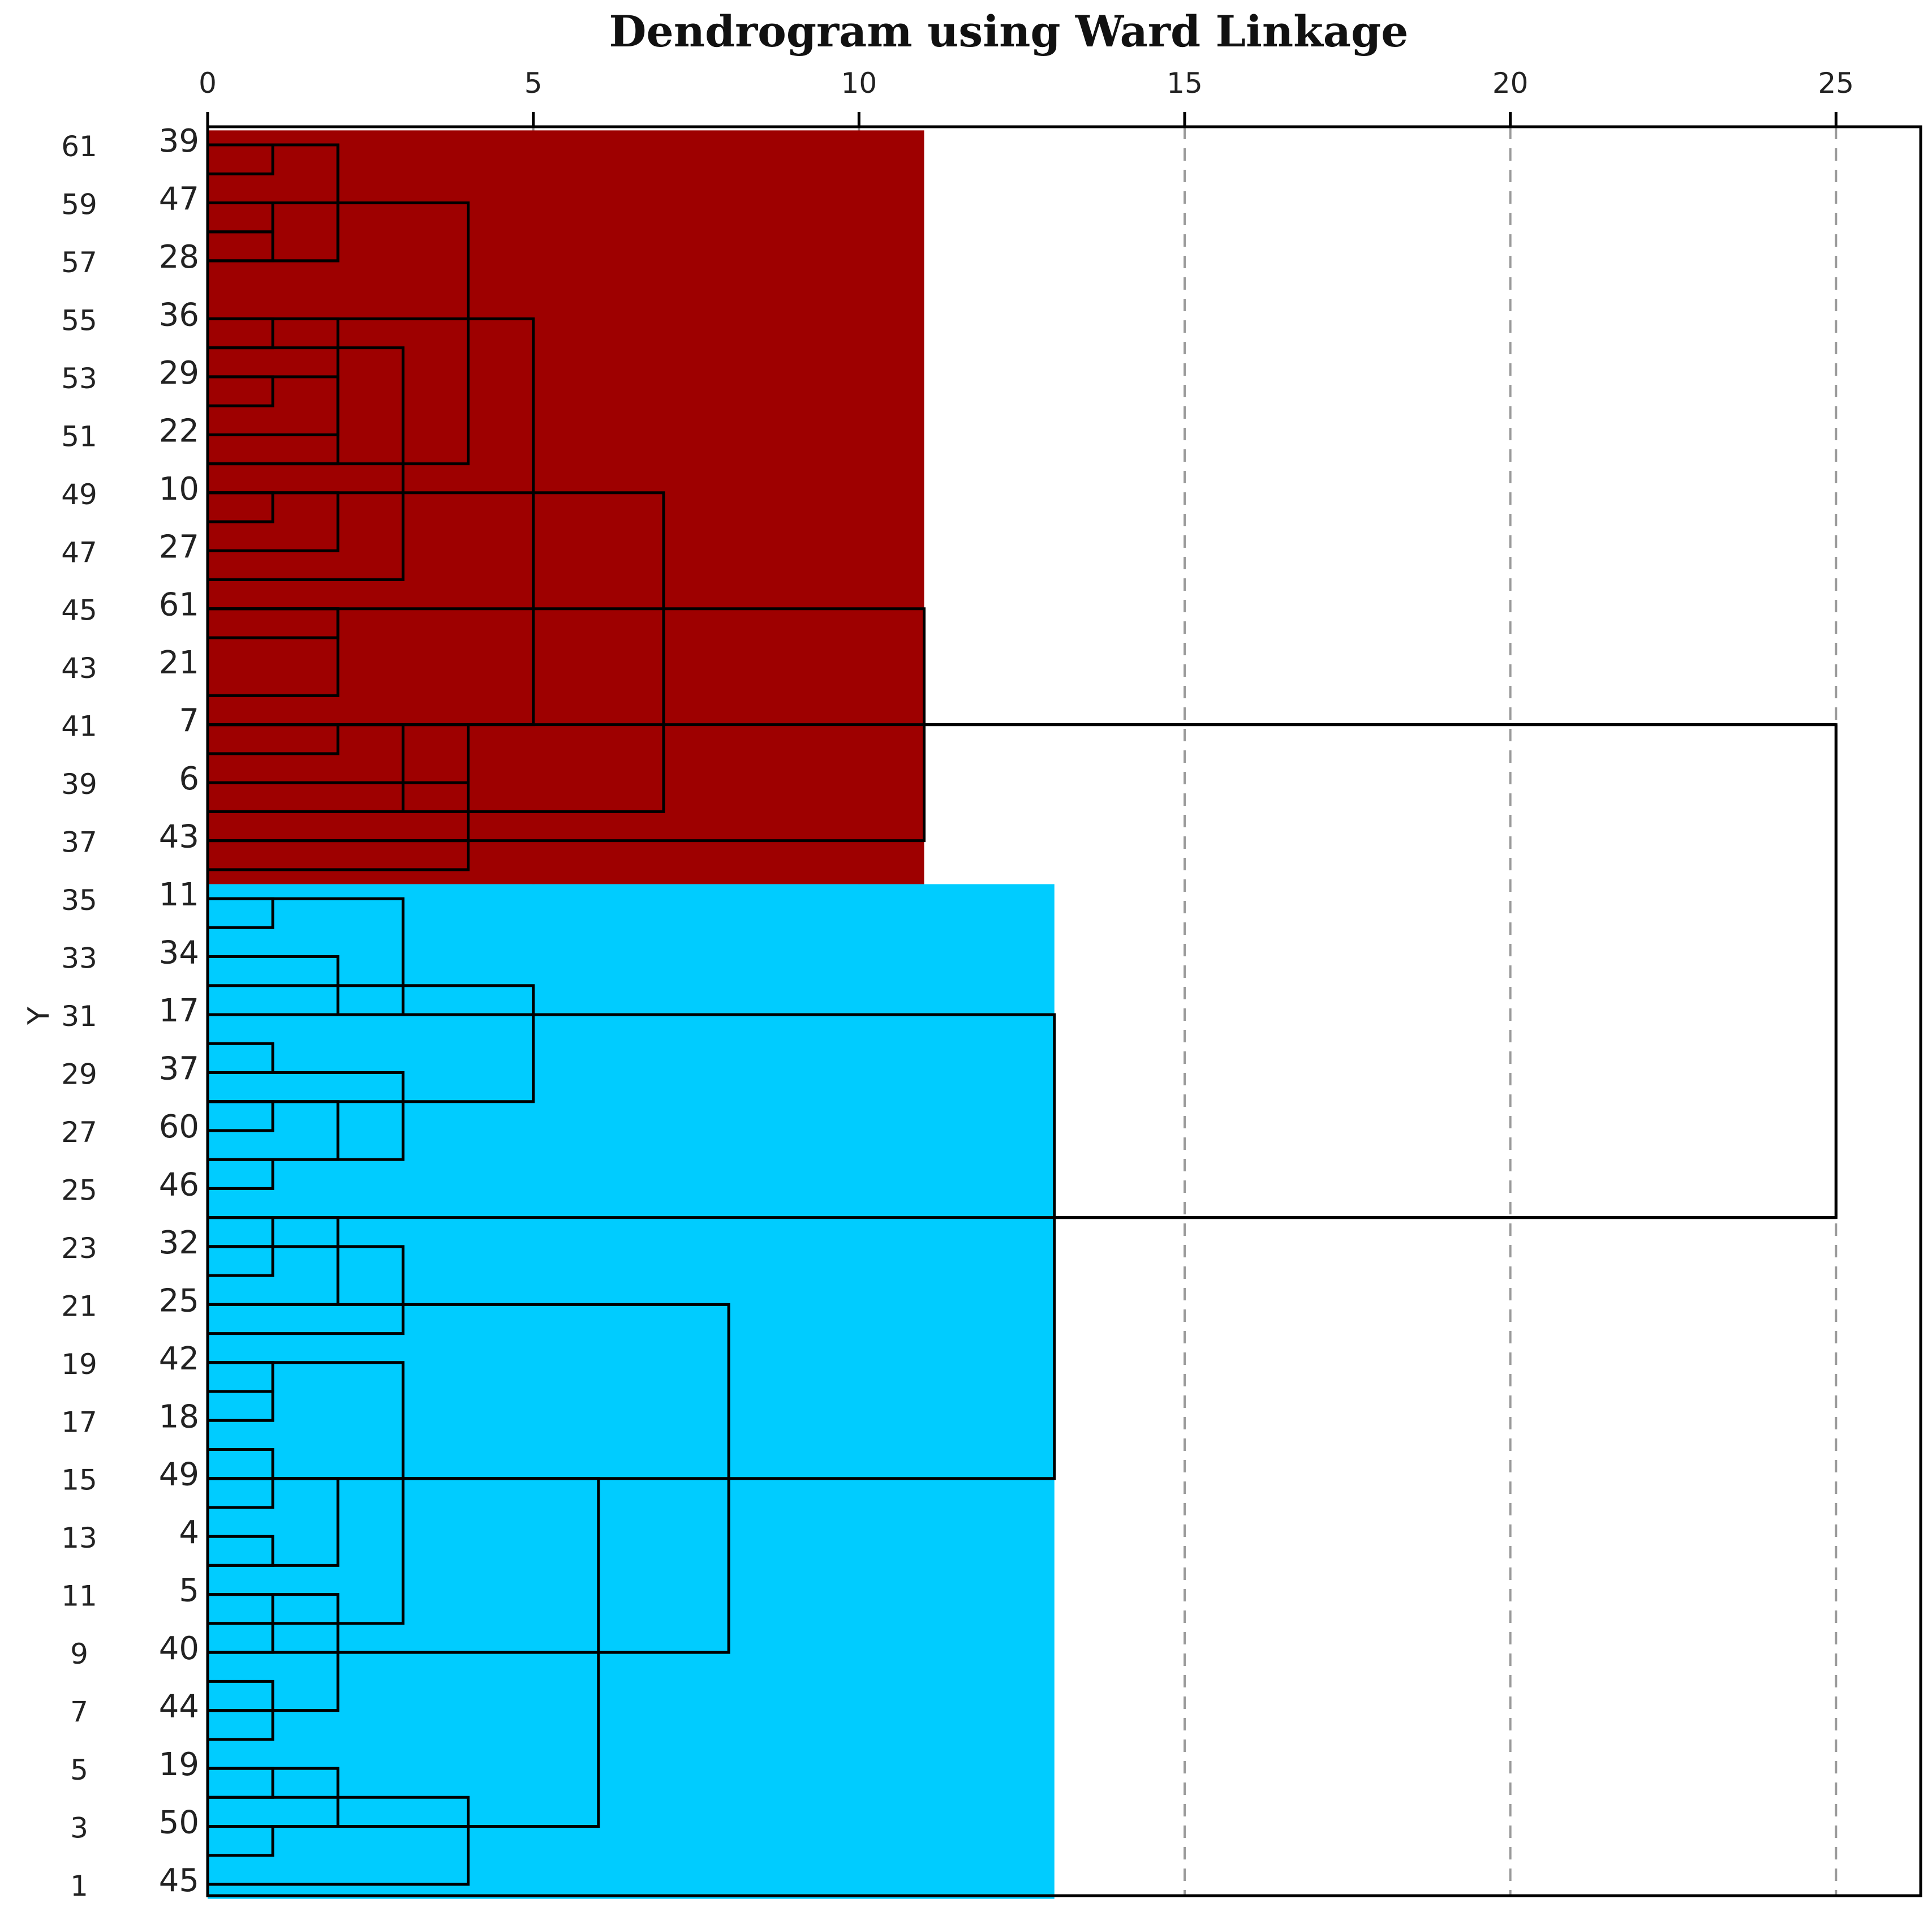  Describe the element at coordinates (79, 1654) in the screenshot. I see `y-tick-9: 9` at that location.